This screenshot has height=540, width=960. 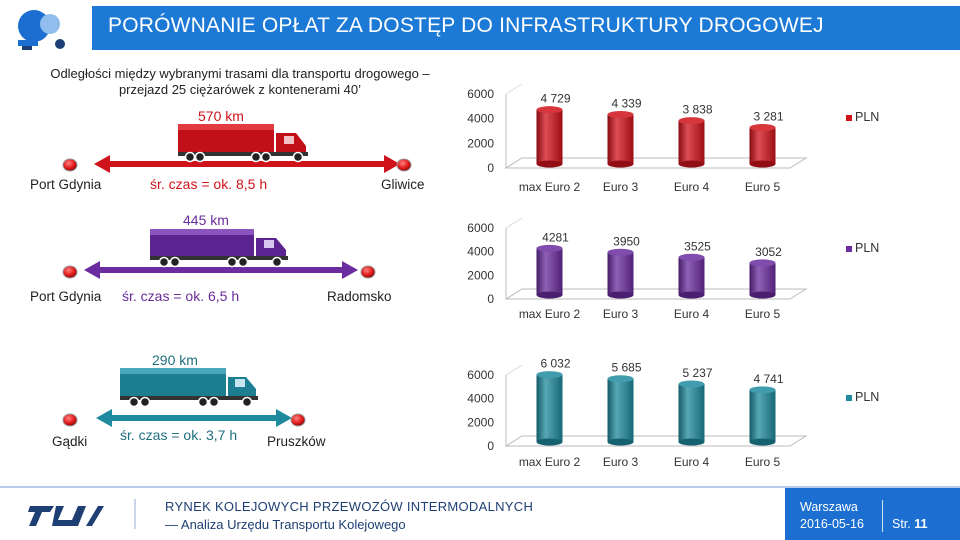 What do you see at coordinates (768, 252) in the screenshot?
I see `data-label: 3052` at bounding box center [768, 252].